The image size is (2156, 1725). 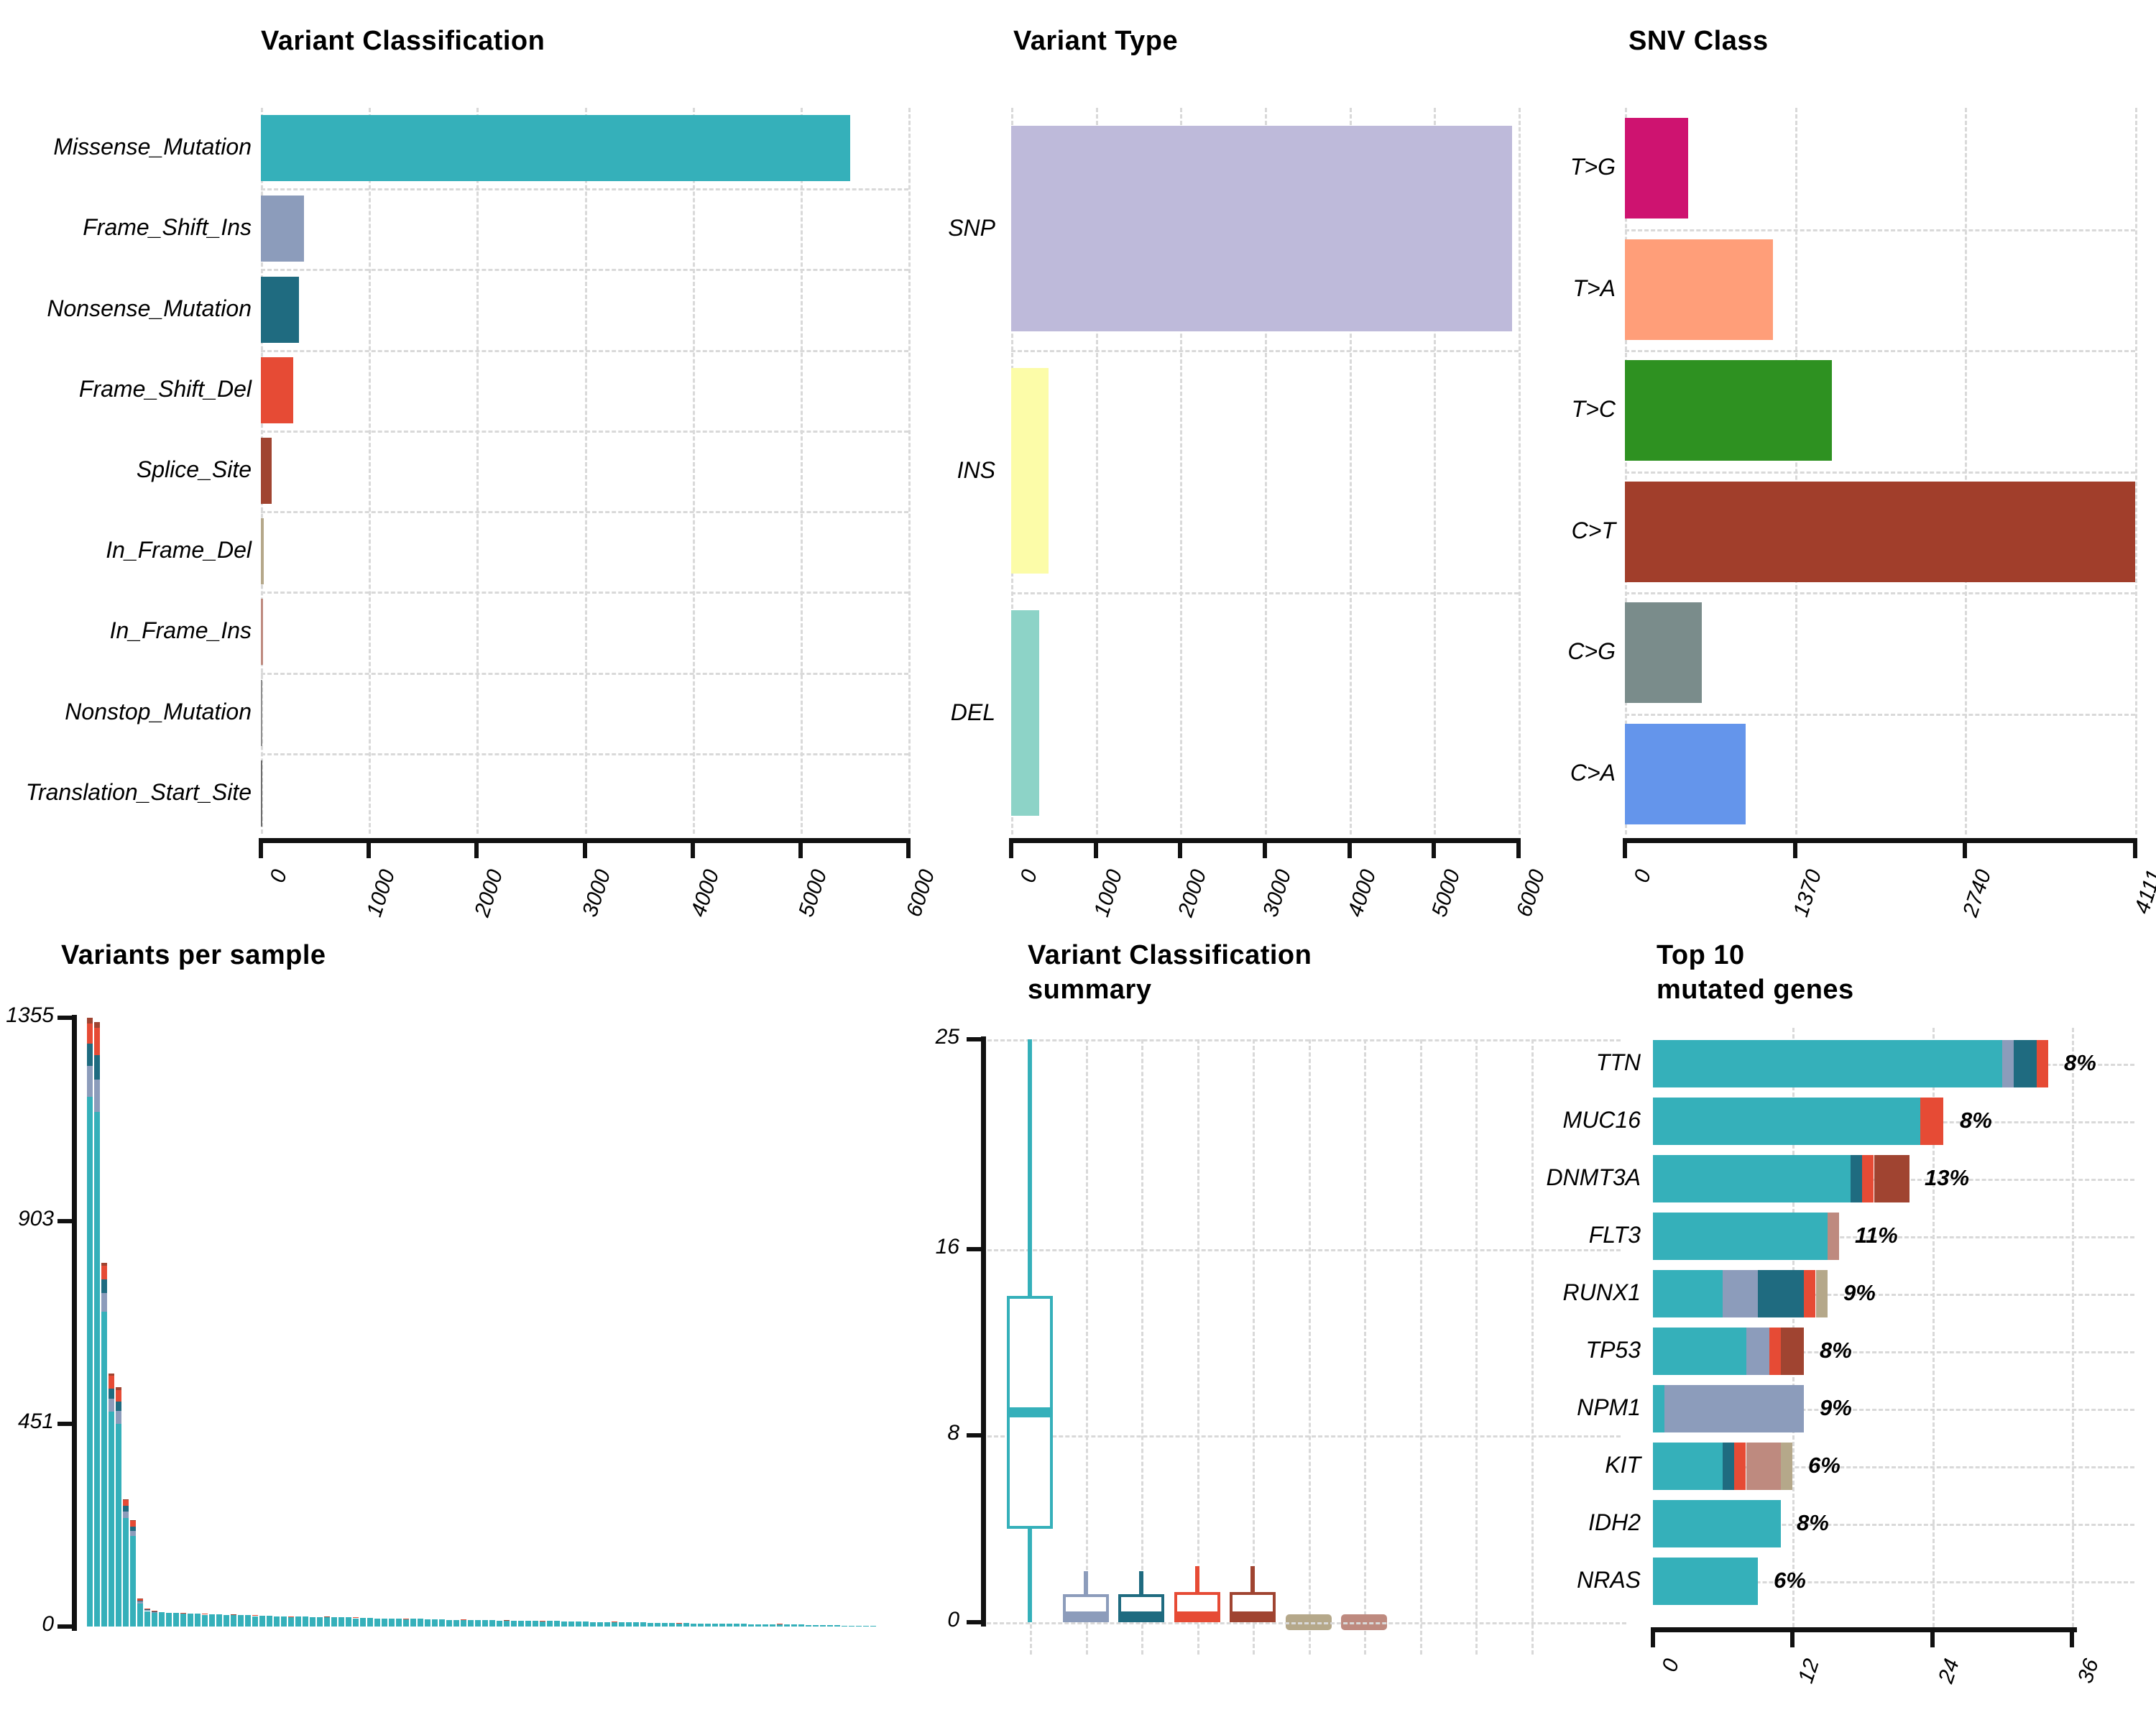 I want to click on gene-bar-segment-TP53-frame_shift_ins, so click(x=1758, y=1351).